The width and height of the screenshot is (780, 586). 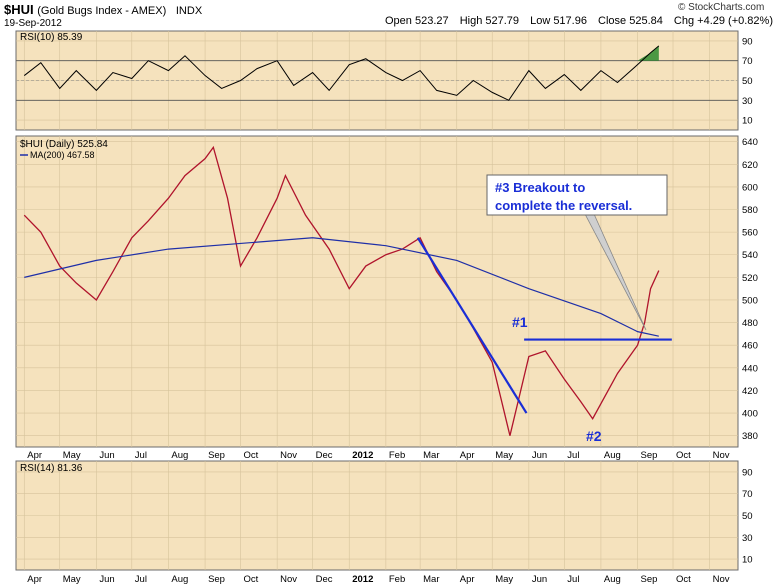 I want to click on date-label: 19-Sep-2012, so click(x=33, y=23).